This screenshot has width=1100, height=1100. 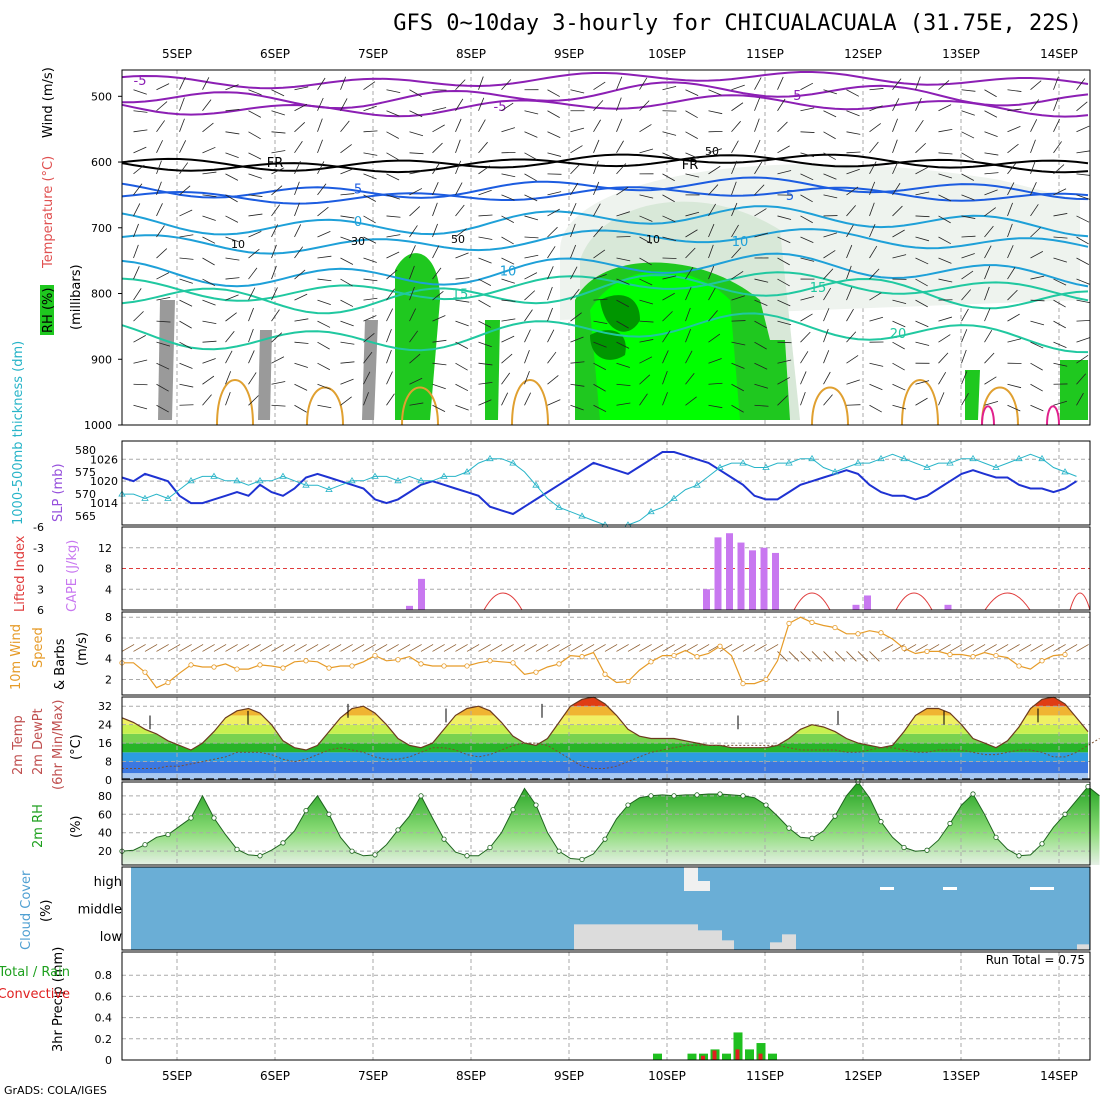 What do you see at coordinates (710, 940) in the screenshot?
I see `low-cloud-block` at bounding box center [710, 940].